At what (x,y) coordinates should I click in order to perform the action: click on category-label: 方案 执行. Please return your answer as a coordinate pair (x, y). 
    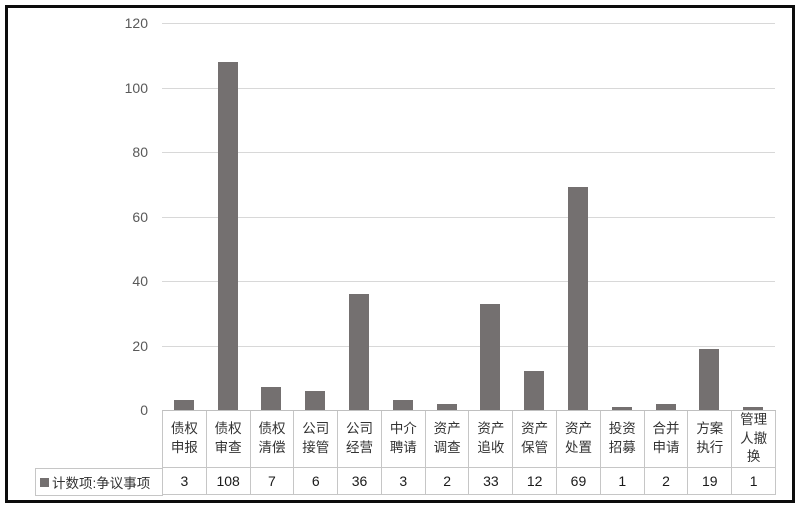
    Looking at the image, I should click on (710, 439).